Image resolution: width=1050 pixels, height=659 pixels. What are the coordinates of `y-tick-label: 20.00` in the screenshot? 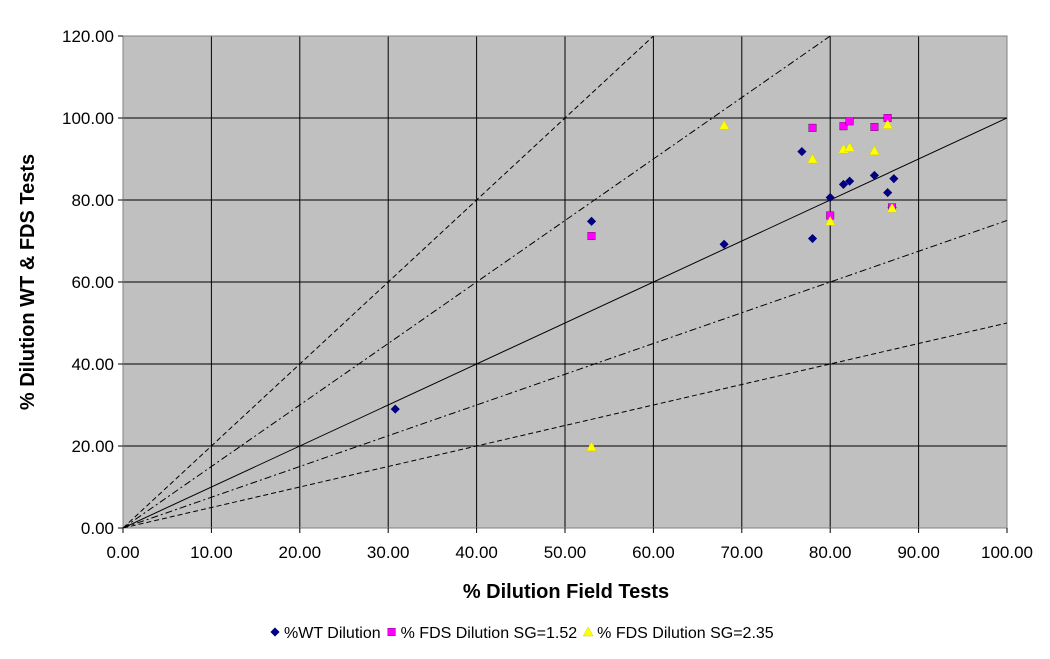 It's located at (92, 446).